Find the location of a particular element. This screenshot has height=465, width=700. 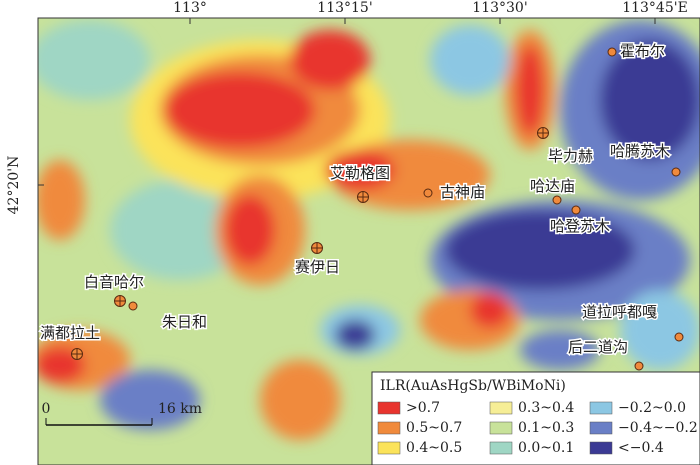

place-name: 哈腾苏木 is located at coordinates (640, 151).